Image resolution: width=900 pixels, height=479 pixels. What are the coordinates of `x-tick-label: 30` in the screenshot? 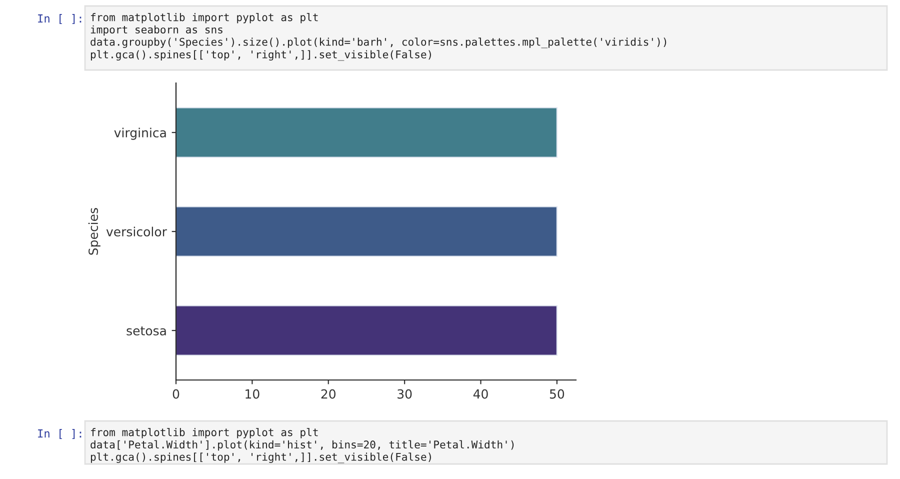 It's located at (405, 394).